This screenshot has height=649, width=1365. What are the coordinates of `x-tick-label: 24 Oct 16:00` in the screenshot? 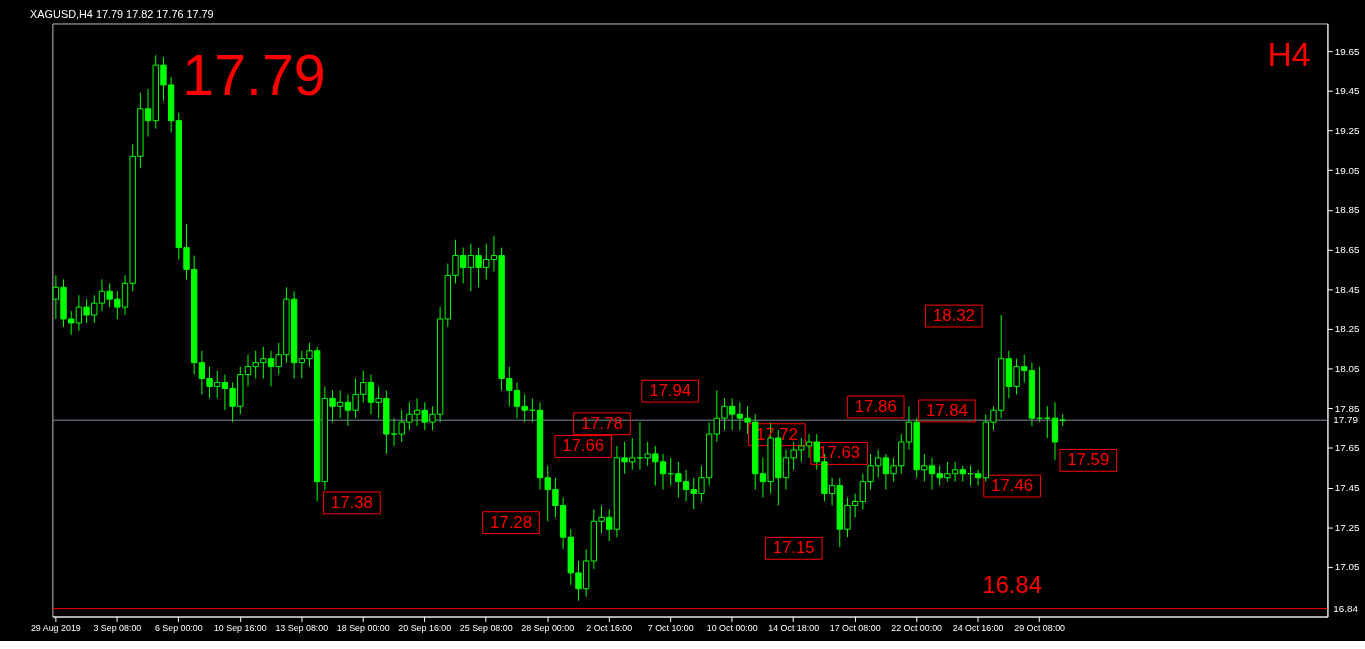 It's located at (978, 627).